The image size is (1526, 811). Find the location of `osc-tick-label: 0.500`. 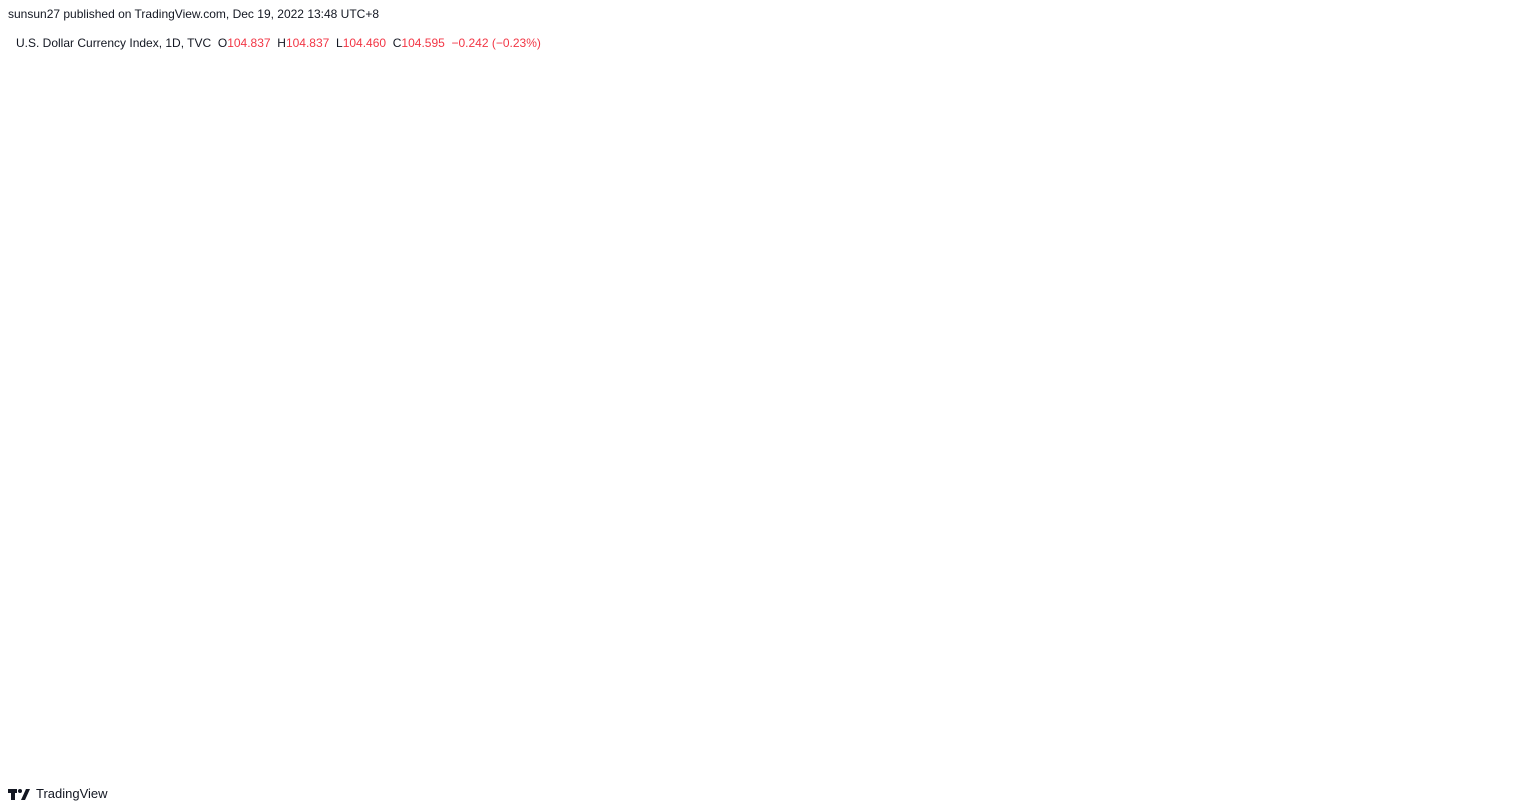

osc-tick-label: 0.500 is located at coordinates (1474, 633).